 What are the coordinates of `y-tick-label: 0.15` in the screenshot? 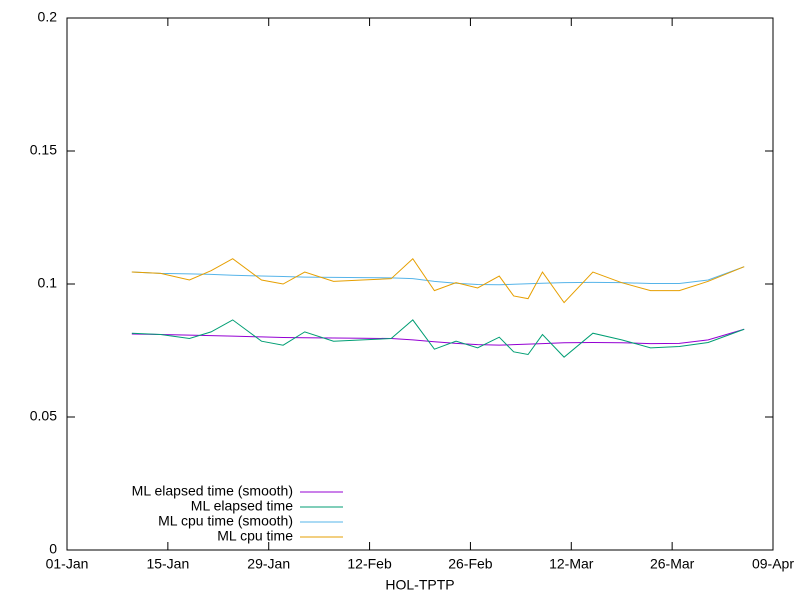 It's located at (43, 150).